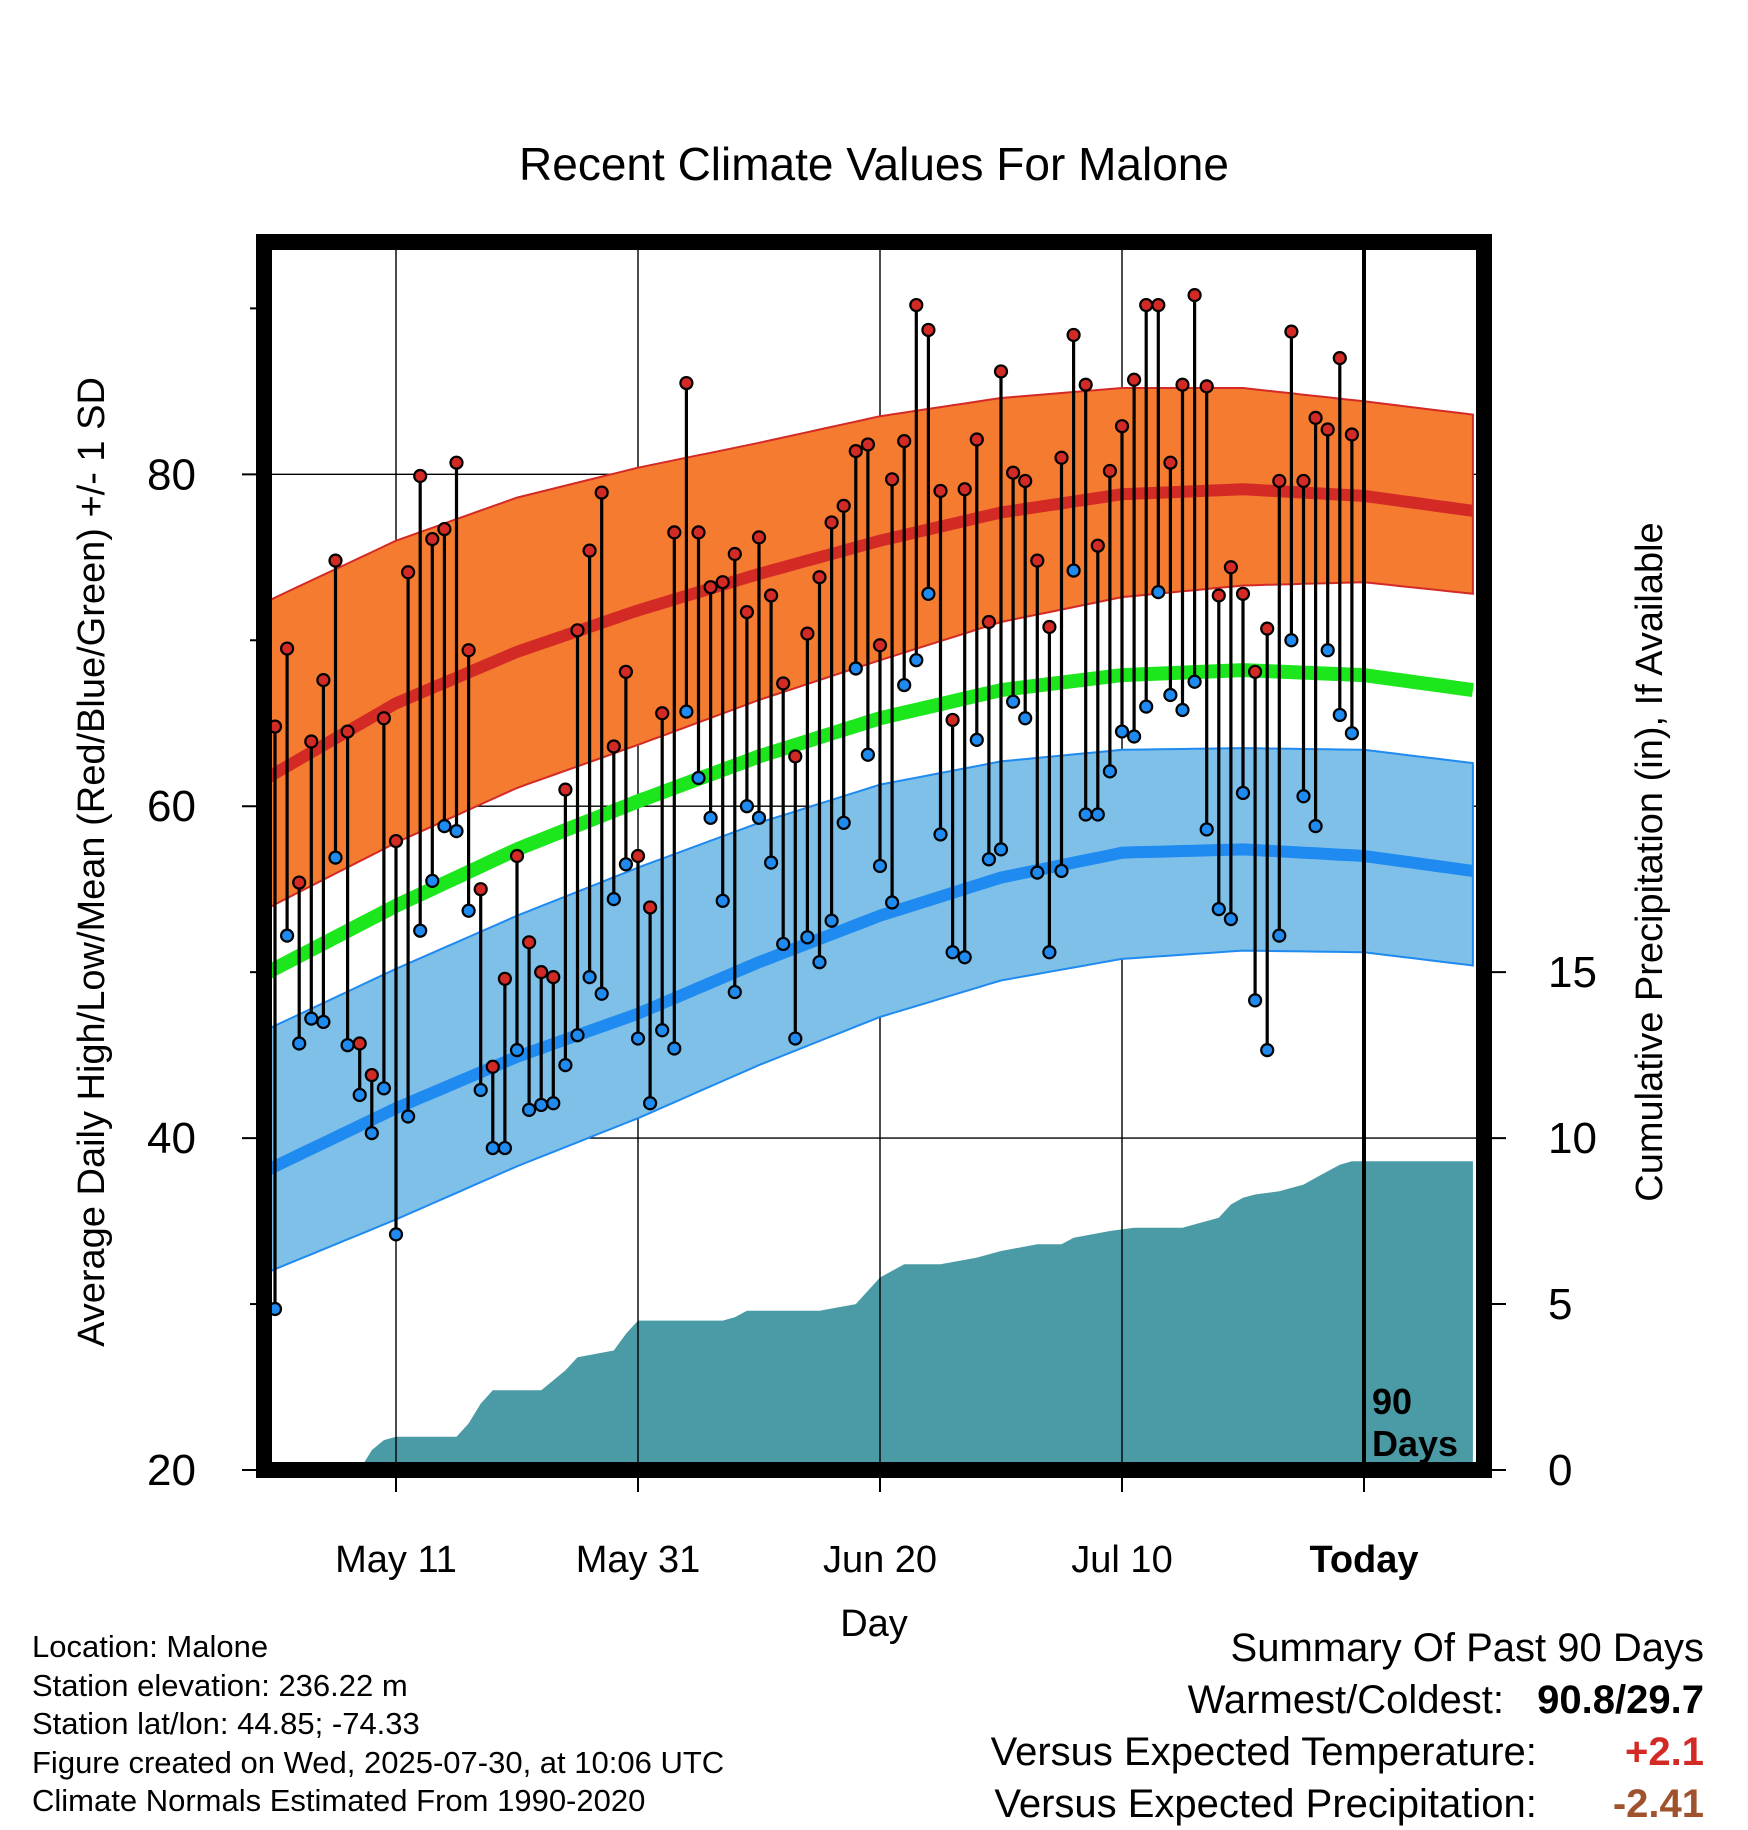 This screenshot has width=1748, height=1830. I want to click on precip-area, so click(868, 1315).